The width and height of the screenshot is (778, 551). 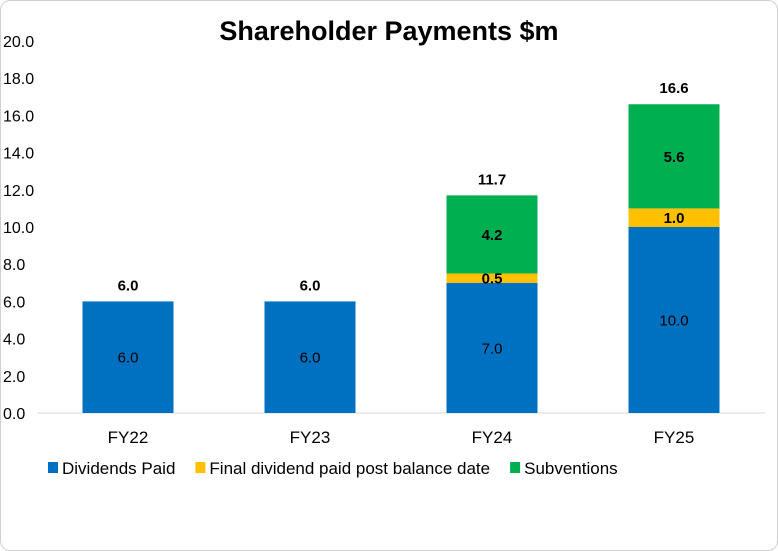 What do you see at coordinates (310, 437) in the screenshot?
I see `x-tick-label: FY23` at bounding box center [310, 437].